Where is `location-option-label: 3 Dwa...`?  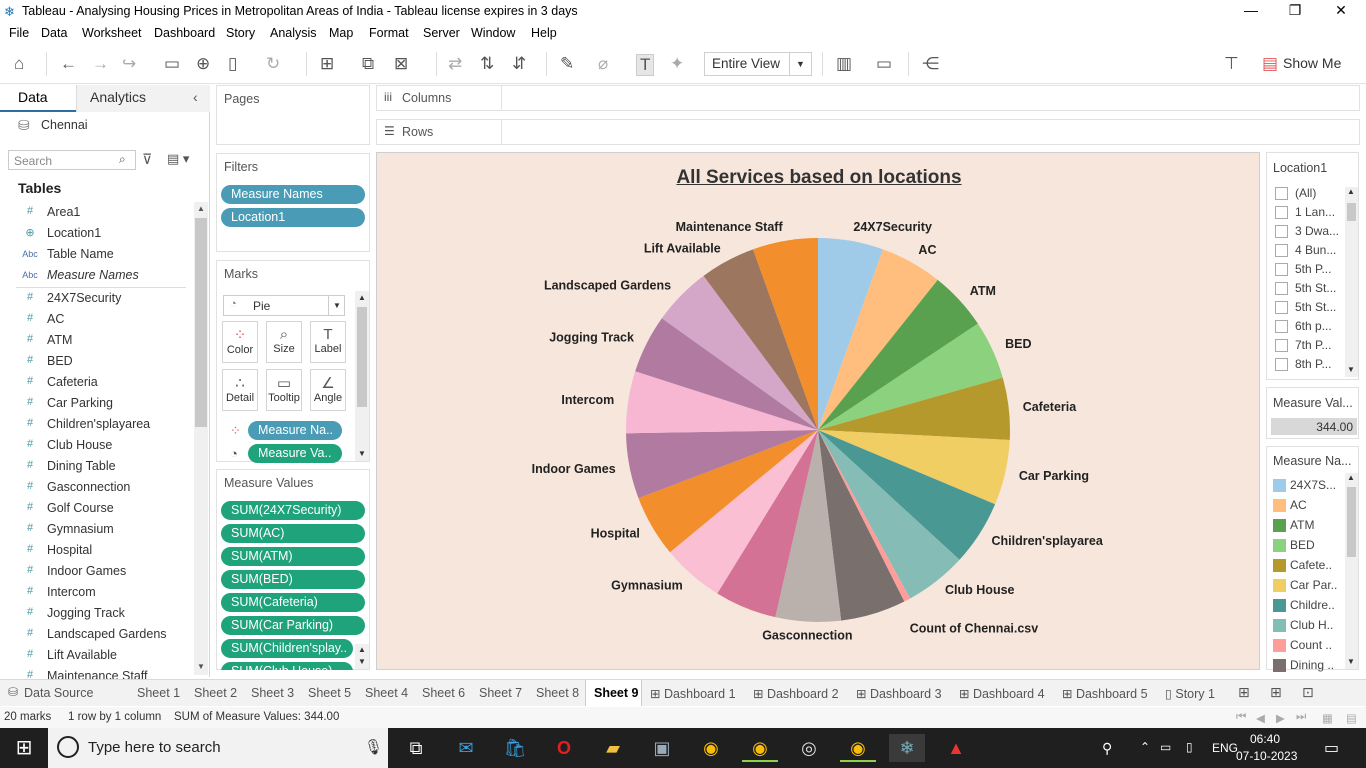
location-option-label: 3 Dwa... is located at coordinates (1317, 231).